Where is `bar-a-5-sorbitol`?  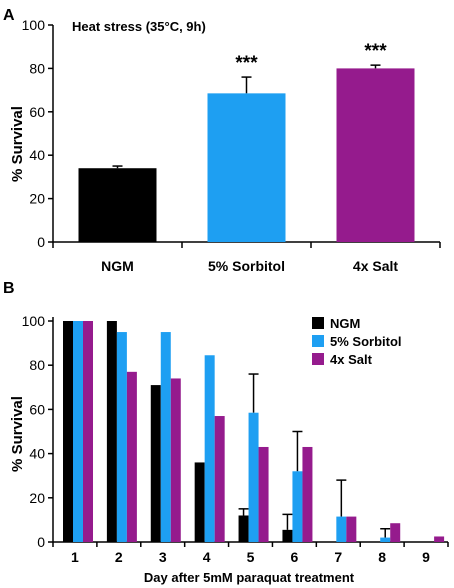 bar-a-5-sorbitol is located at coordinates (246, 167).